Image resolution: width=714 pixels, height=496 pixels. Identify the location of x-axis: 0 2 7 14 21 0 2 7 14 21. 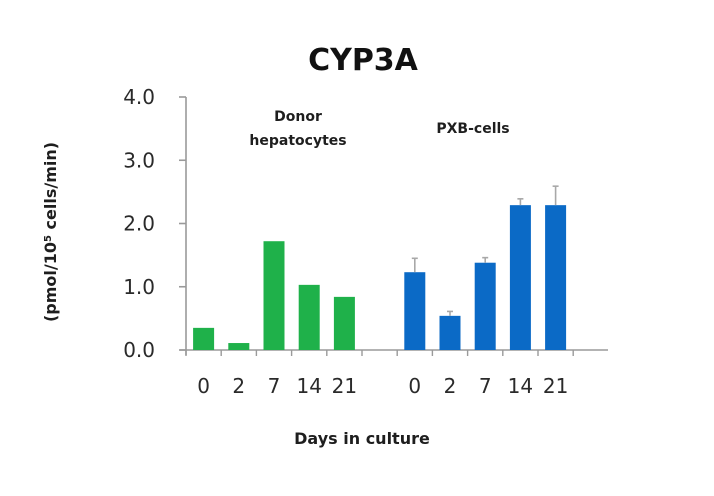
(394, 373).